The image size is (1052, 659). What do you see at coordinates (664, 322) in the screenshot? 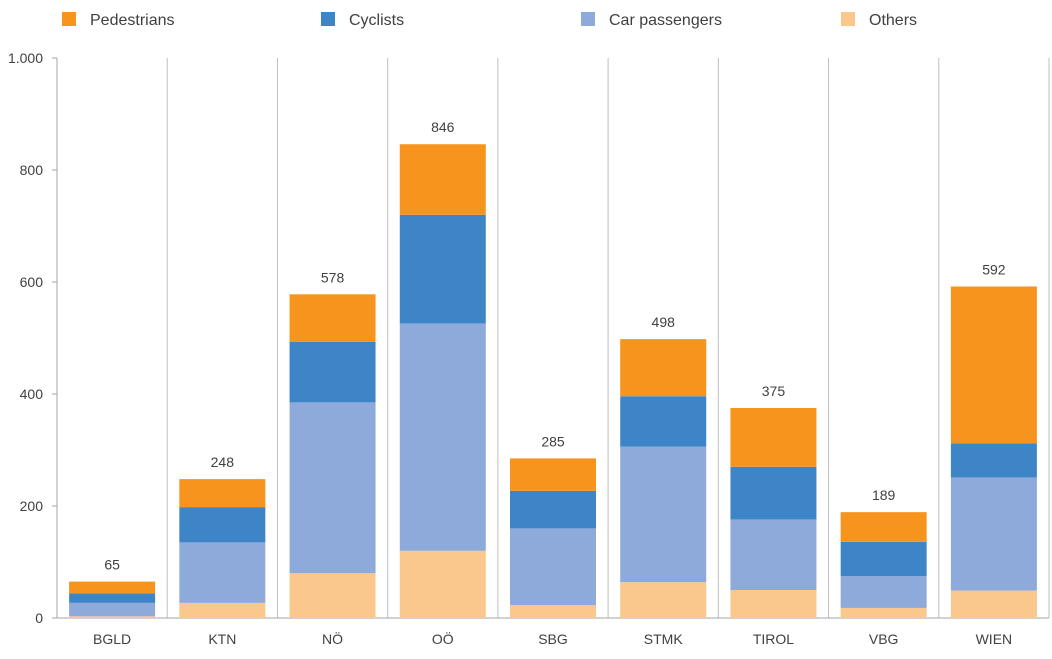
I see `bar-total-label: 498` at bounding box center [664, 322].